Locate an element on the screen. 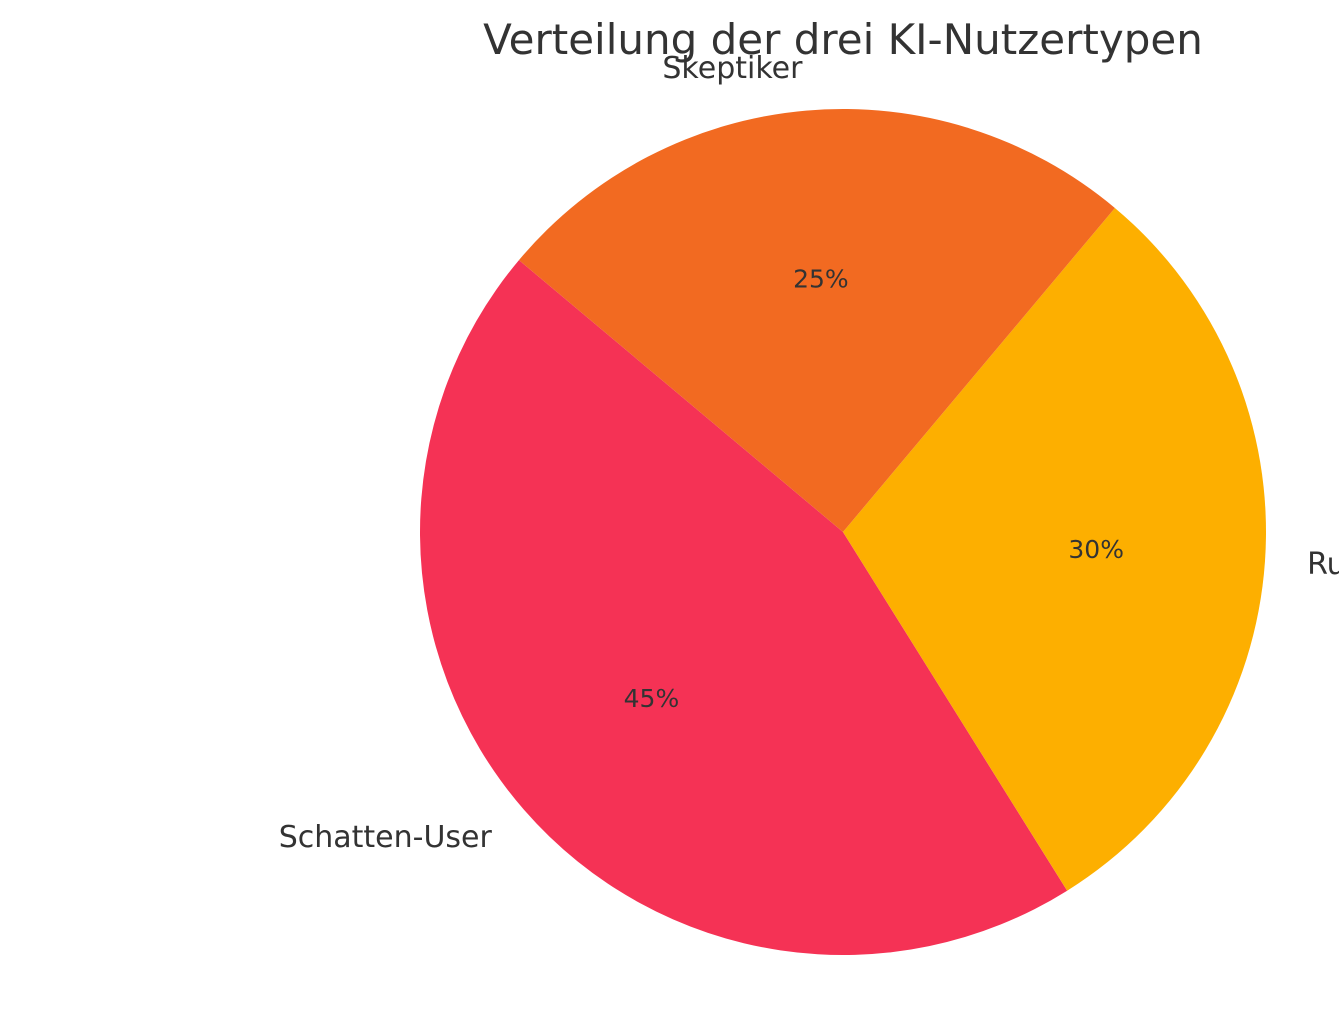 This screenshot has height=1014, width=1339. slice-percent-rudimentar-anwender: 30% is located at coordinates (1096, 549).